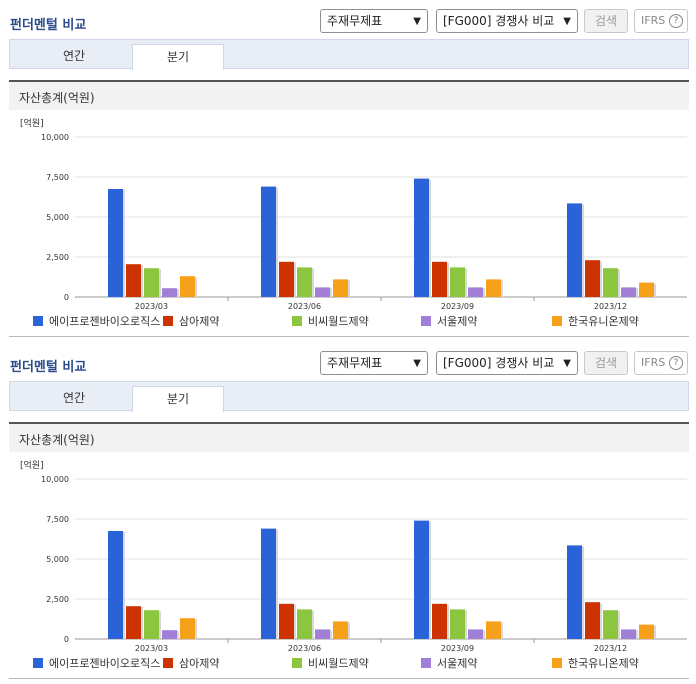 Image resolution: width=696 pixels, height=684 pixels. Describe the element at coordinates (499, 21) in the screenshot. I see `peer-group-value: [FG000] 경쟁사 비교` at that location.